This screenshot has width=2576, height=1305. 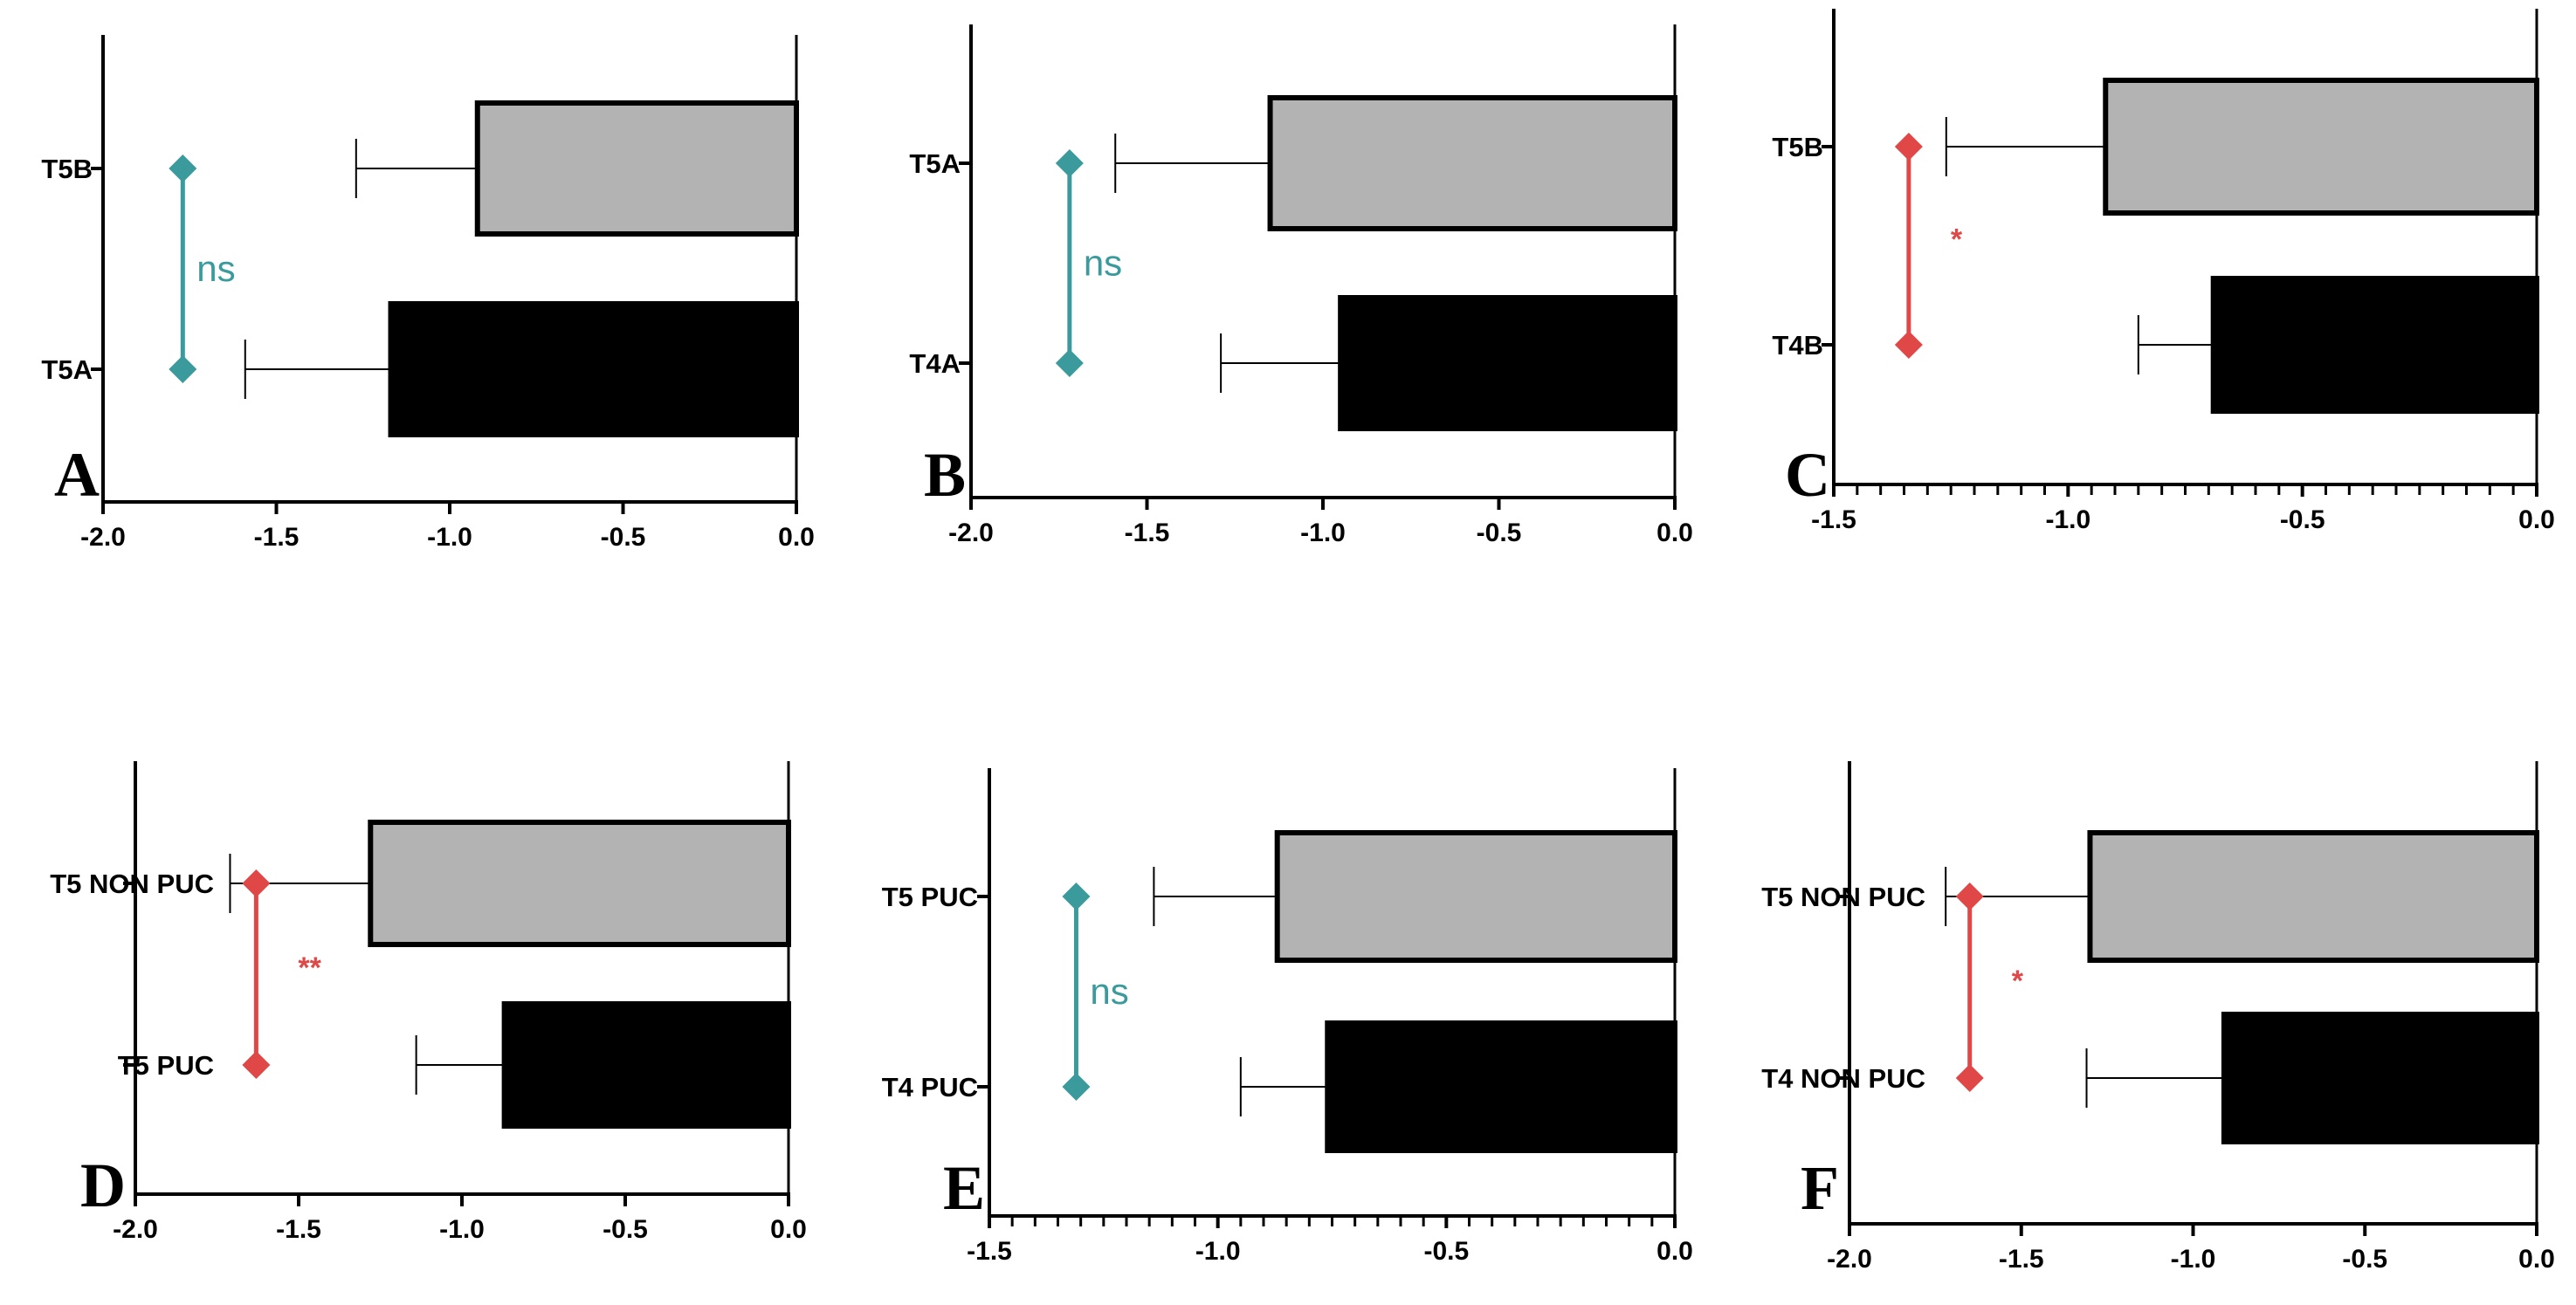 What do you see at coordinates (945, 475) in the screenshot?
I see `panel-letter: B` at bounding box center [945, 475].